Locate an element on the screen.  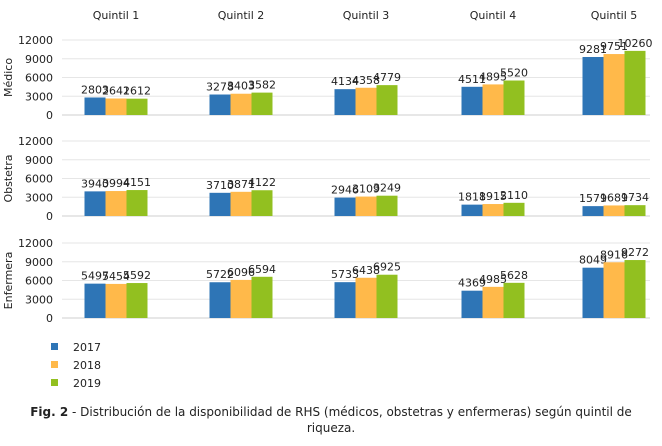
category-label: Quintil 5 is located at coordinates (614, 15).